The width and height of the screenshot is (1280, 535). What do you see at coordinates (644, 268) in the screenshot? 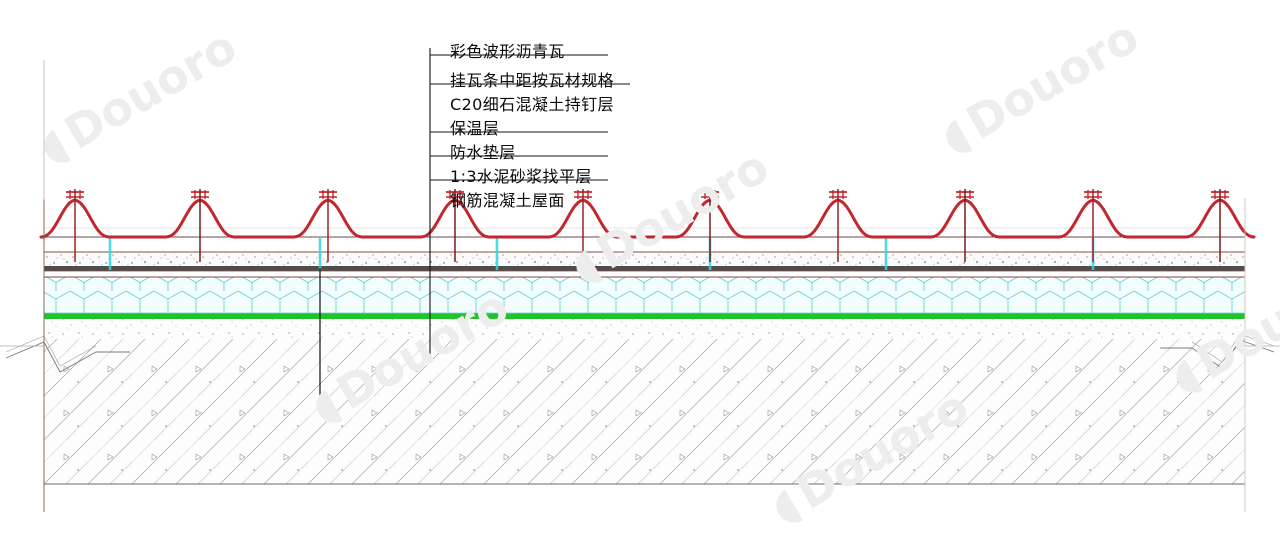
I see `layer-waterproof-underlay` at bounding box center [644, 268].